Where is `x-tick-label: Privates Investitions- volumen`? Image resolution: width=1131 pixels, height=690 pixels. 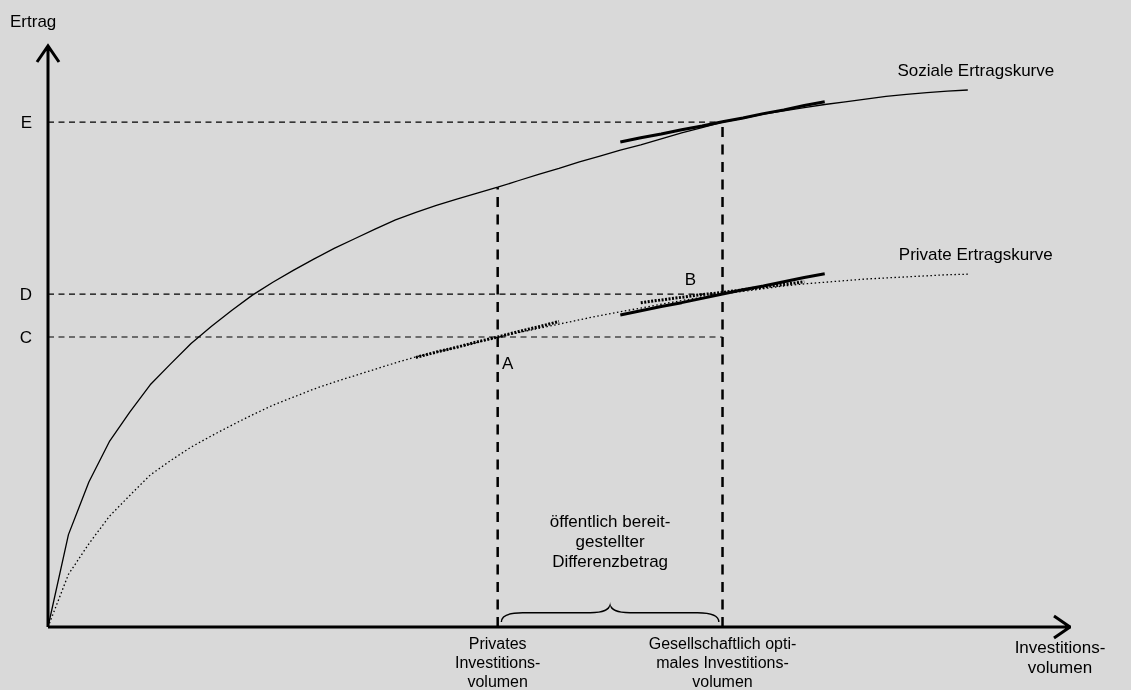 x-tick-label: Privates Investitions- volumen is located at coordinates (497, 662).